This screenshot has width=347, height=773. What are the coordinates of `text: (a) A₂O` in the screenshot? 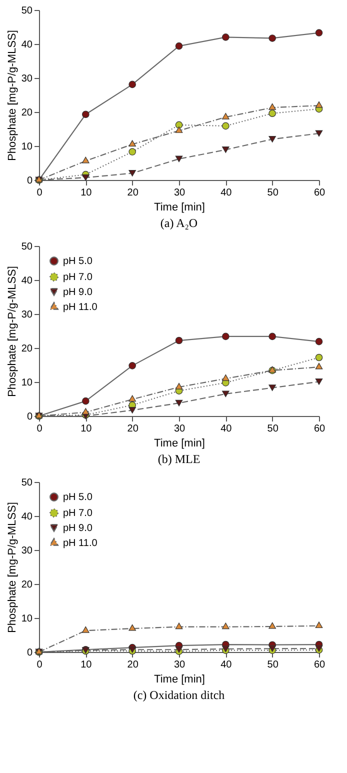 It's located at (179, 223).